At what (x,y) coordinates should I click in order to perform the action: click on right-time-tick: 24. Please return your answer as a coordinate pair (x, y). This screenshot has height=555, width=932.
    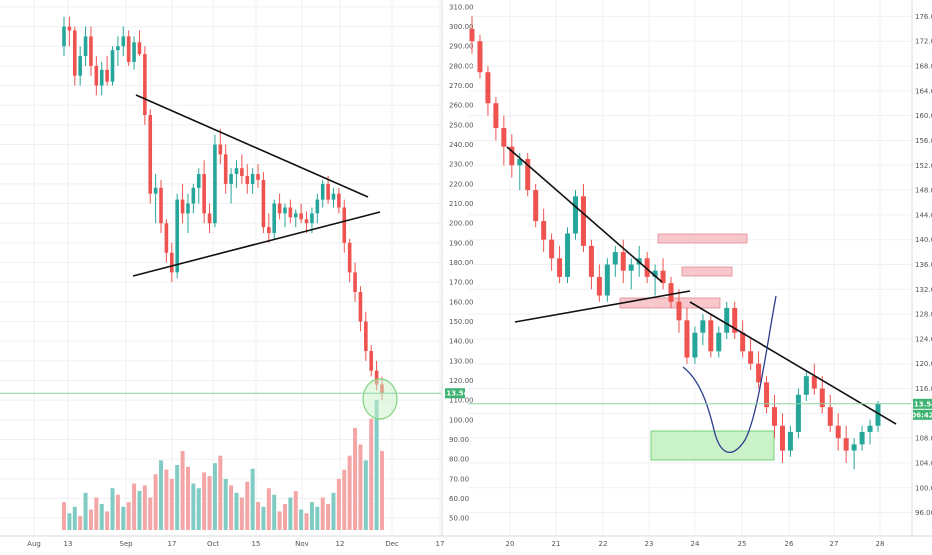
    Looking at the image, I should click on (695, 544).